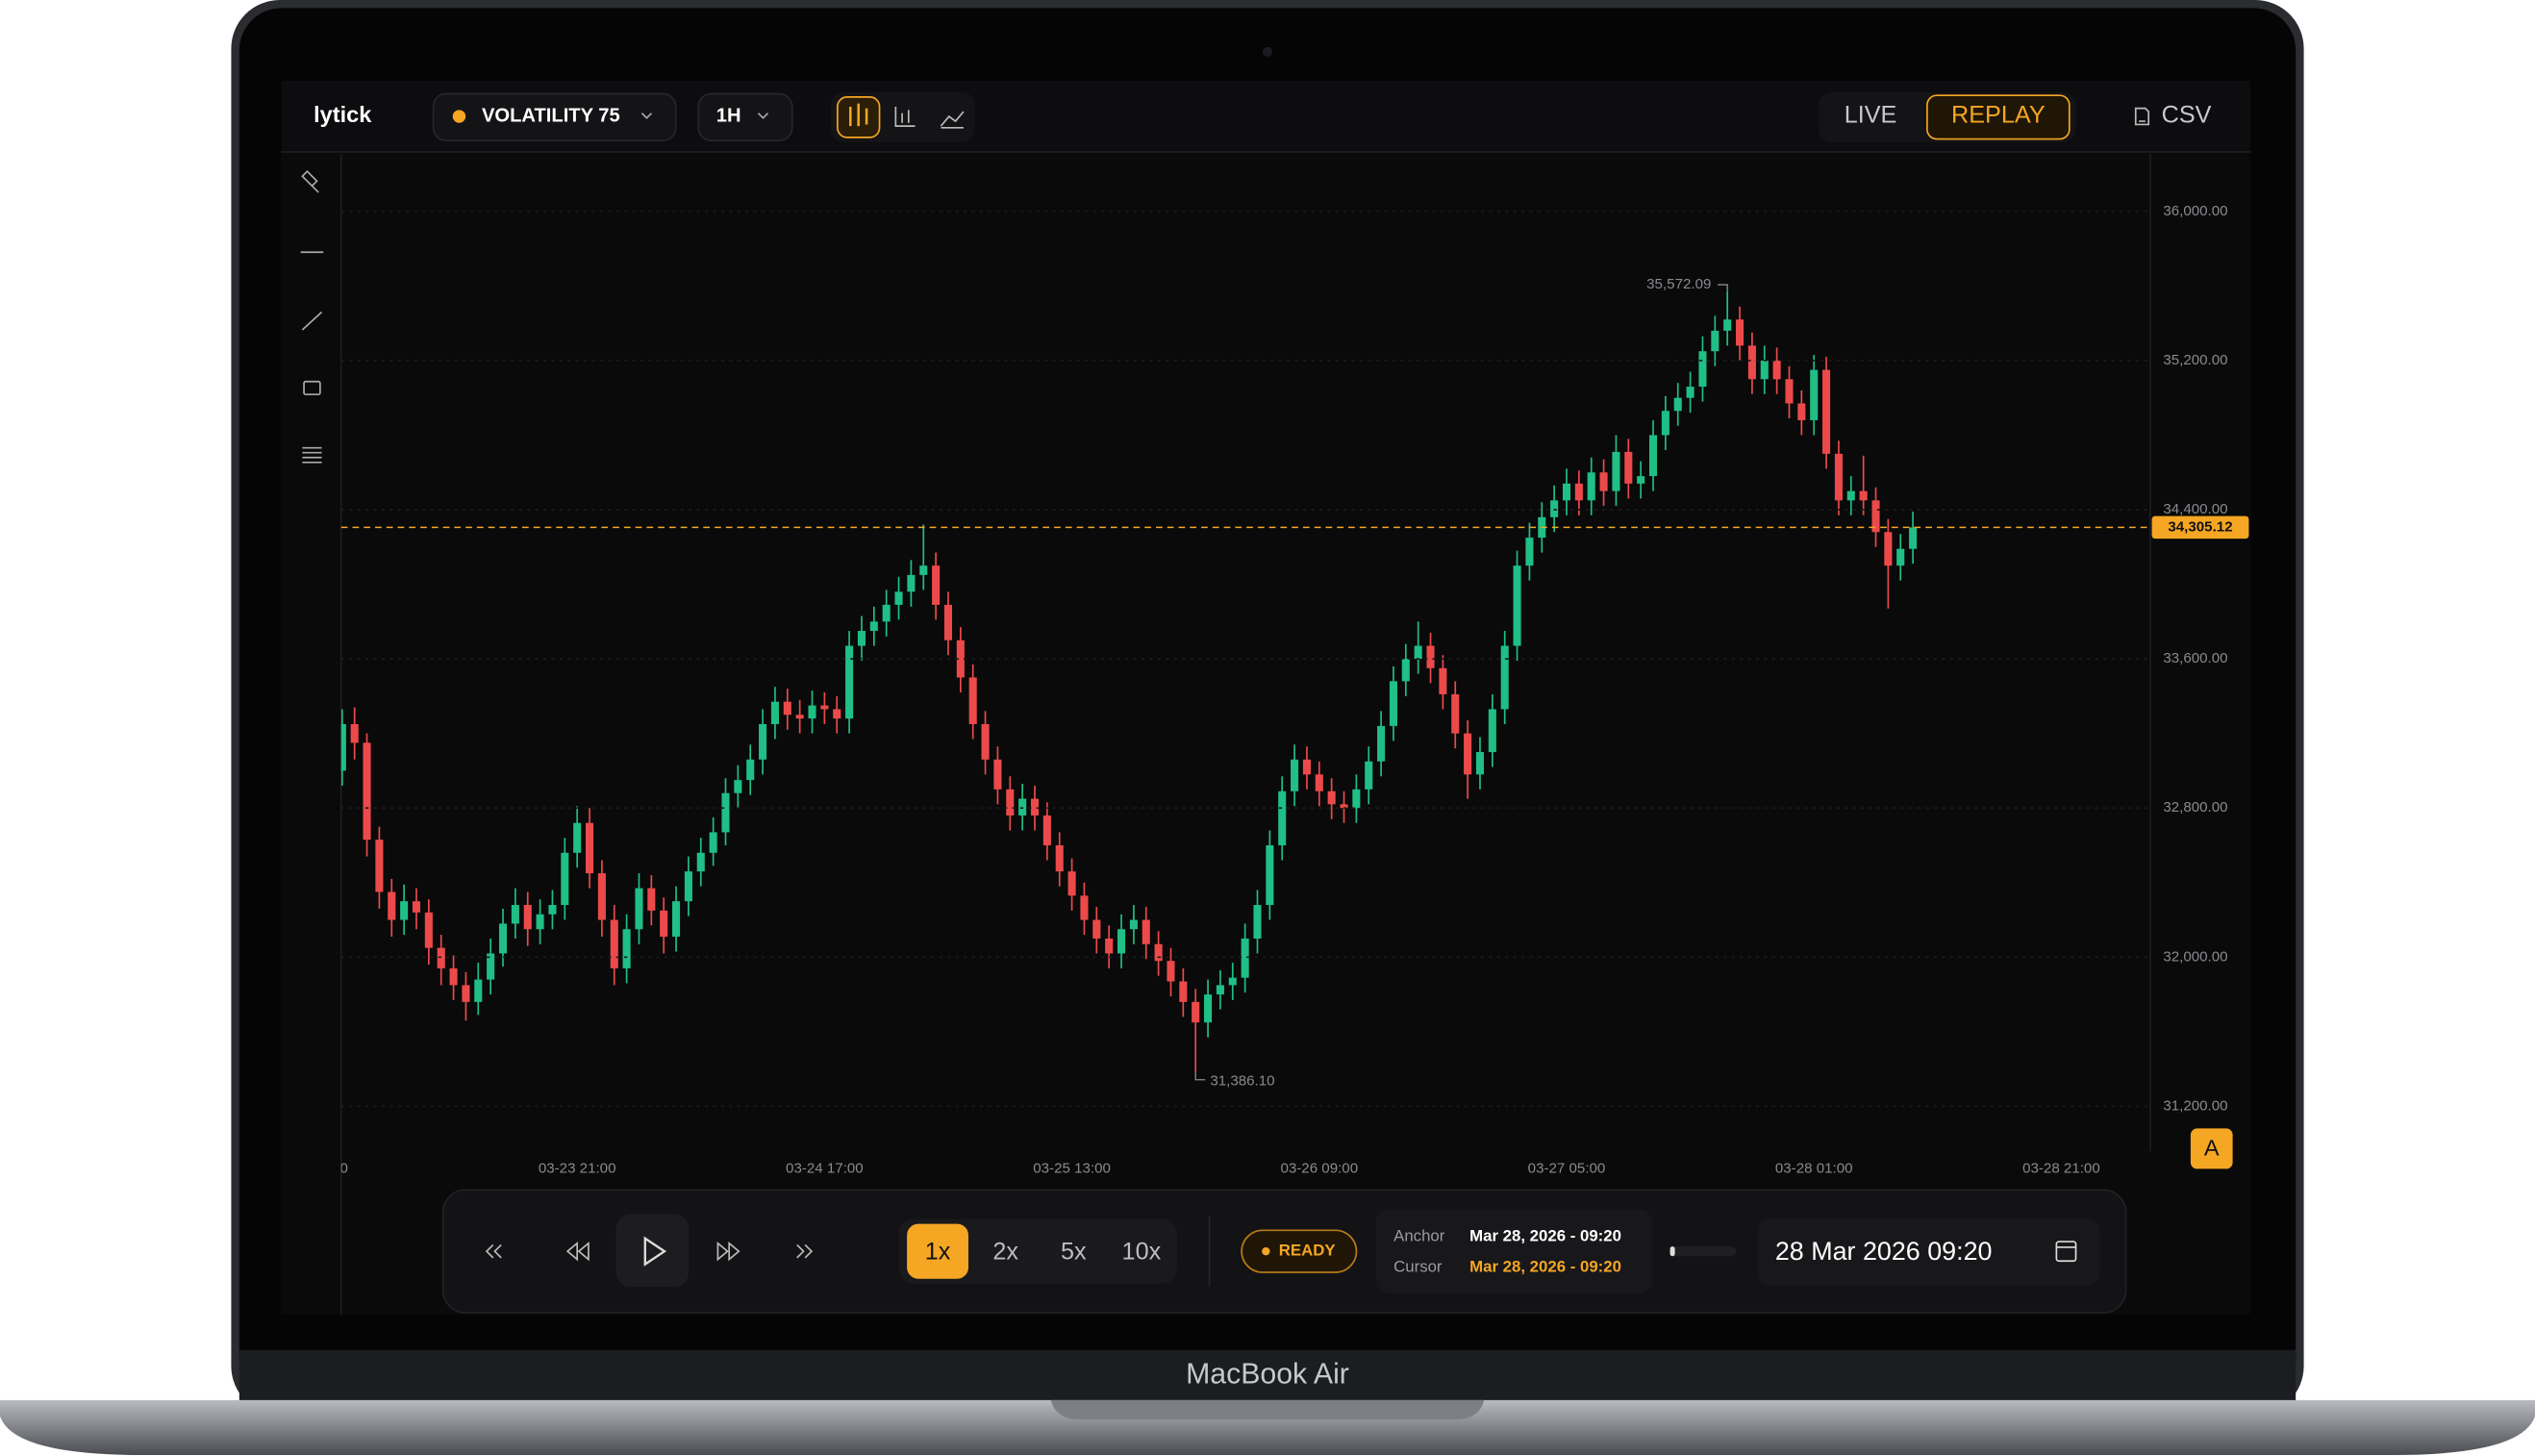 The height and width of the screenshot is (1456, 2535). What do you see at coordinates (312, 388) in the screenshot?
I see `tool-rect` at bounding box center [312, 388].